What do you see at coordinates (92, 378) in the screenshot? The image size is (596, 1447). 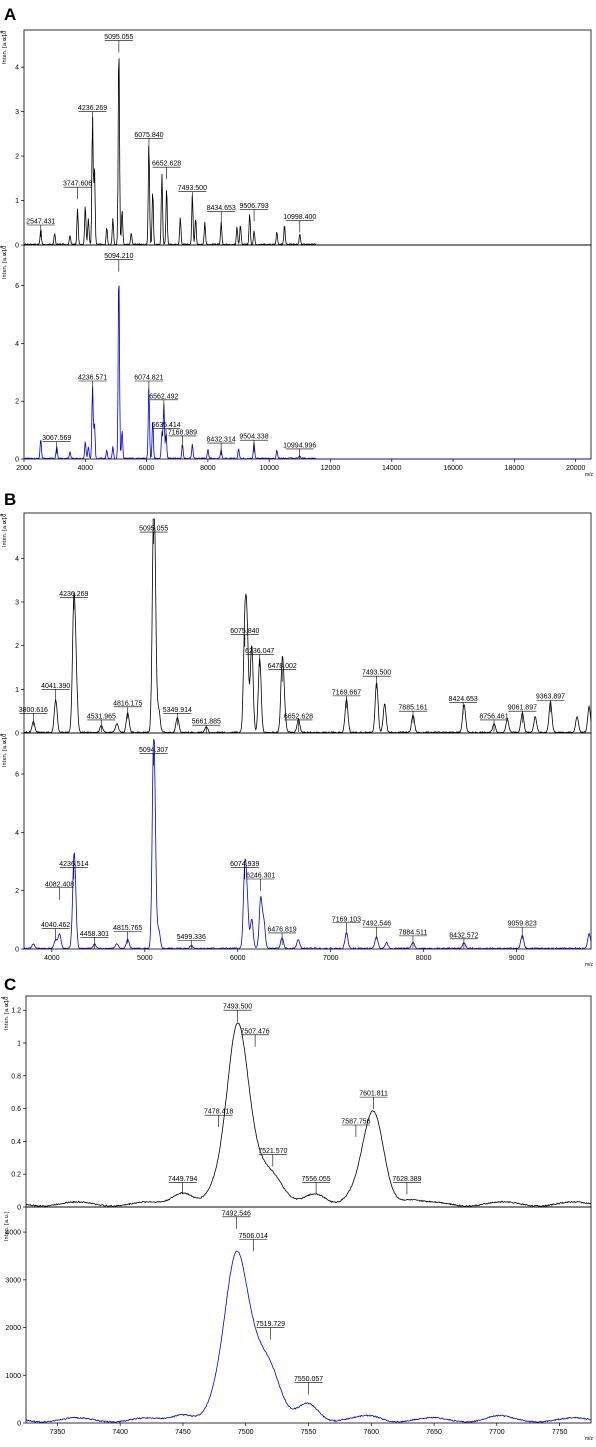 I see `peak-label: 4236.571` at bounding box center [92, 378].